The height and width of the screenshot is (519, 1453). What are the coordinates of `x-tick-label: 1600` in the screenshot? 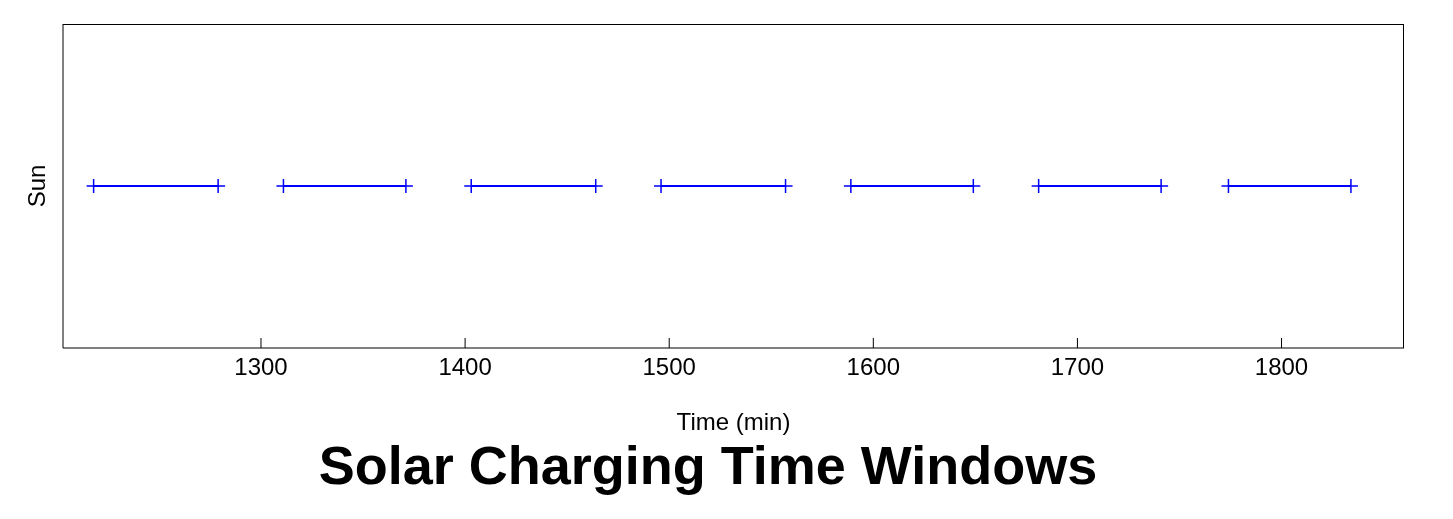 It's located at (873, 367).